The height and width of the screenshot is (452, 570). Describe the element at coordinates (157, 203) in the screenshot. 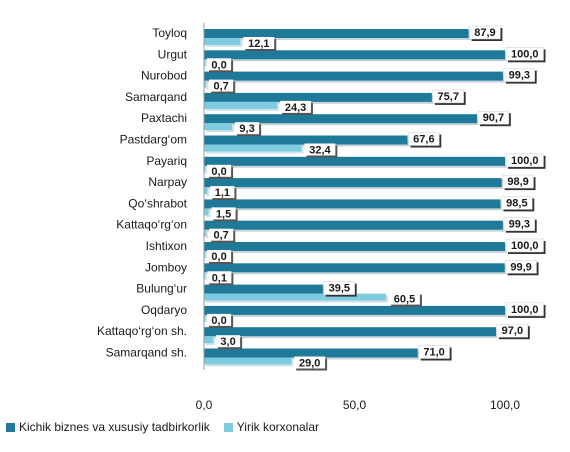

I see `category-label-8: Qo‘shrabot` at that location.